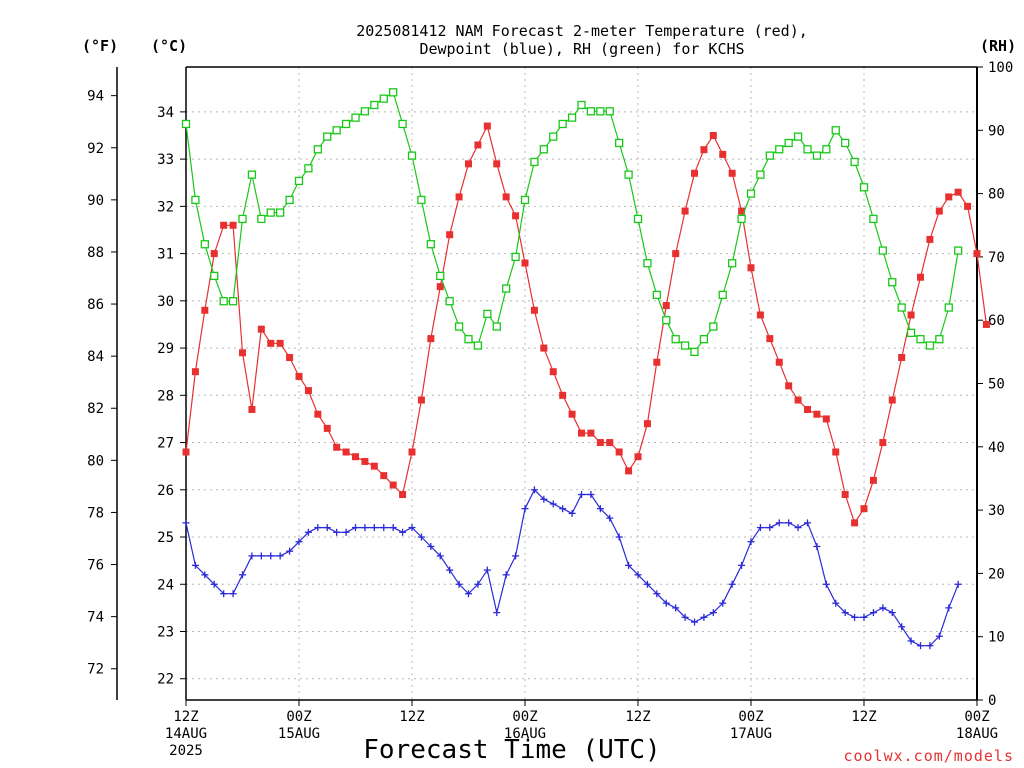 The image size is (1024, 768). What do you see at coordinates (581, 49) in the screenshot?
I see `chart-title-line-2: Dewpoint (blue), RH (green) for KCHS` at bounding box center [581, 49].